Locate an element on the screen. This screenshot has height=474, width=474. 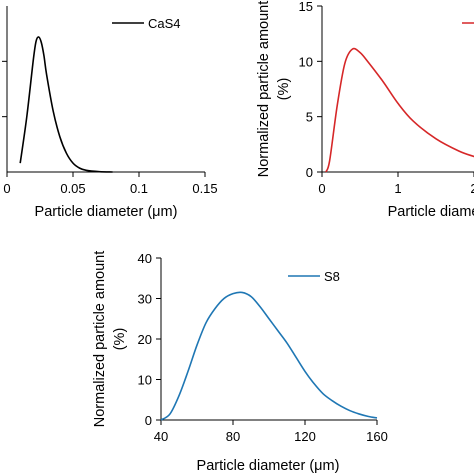
x-tick-label: 120 is located at coordinates (305, 436).